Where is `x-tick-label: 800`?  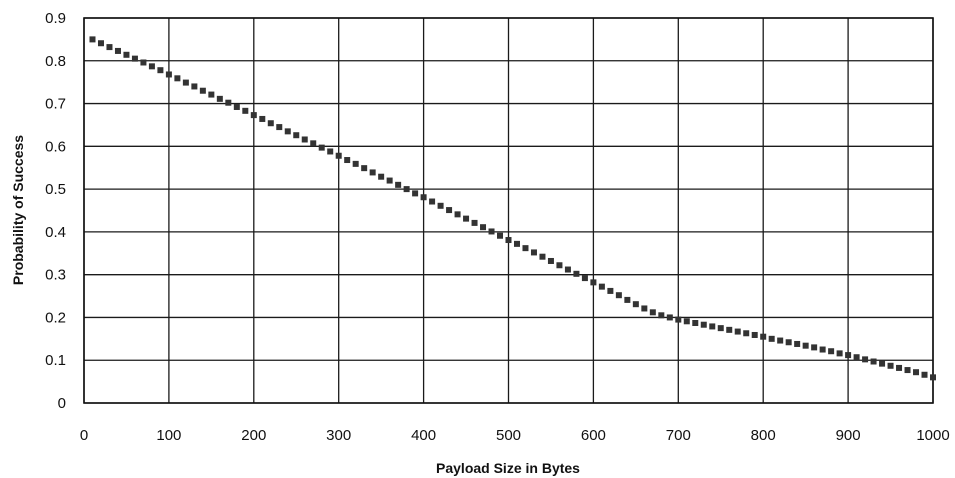 x-tick-label: 800 is located at coordinates (763, 435).